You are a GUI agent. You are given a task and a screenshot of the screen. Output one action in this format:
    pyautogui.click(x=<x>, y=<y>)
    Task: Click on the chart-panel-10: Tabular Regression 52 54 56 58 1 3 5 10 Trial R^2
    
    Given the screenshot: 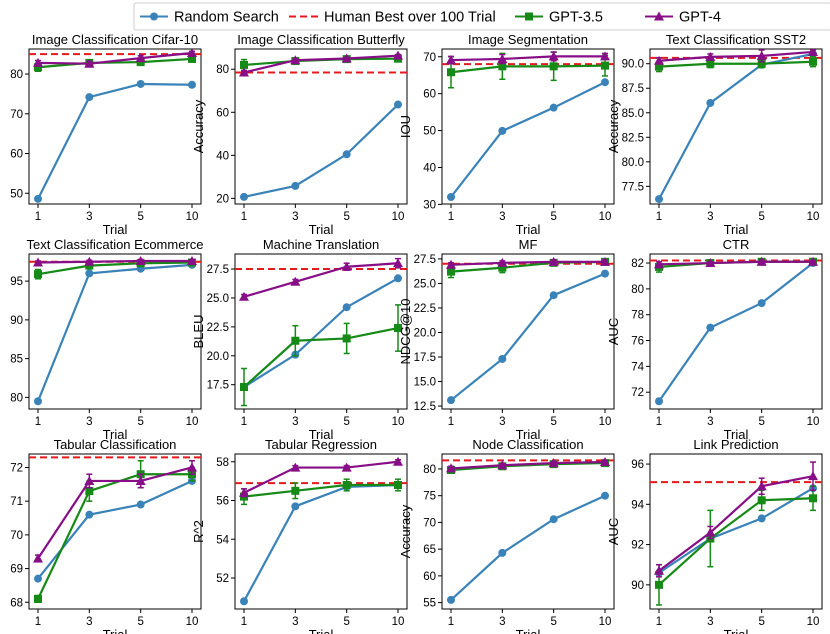 What is the action you would take?
    pyautogui.click(x=299, y=535)
    